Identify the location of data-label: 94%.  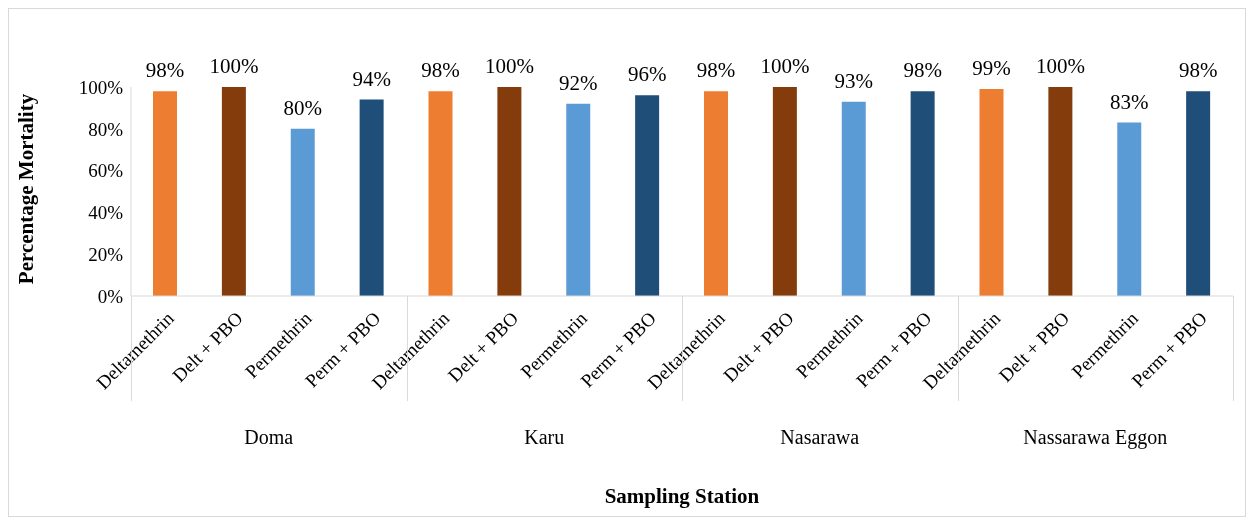
(371, 78).